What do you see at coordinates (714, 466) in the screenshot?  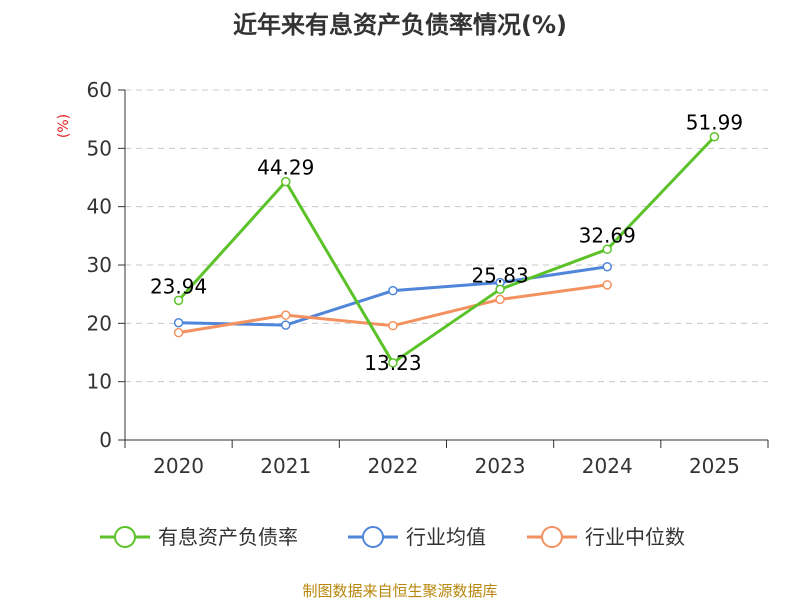 I see `x-tick-label: 2025` at bounding box center [714, 466].